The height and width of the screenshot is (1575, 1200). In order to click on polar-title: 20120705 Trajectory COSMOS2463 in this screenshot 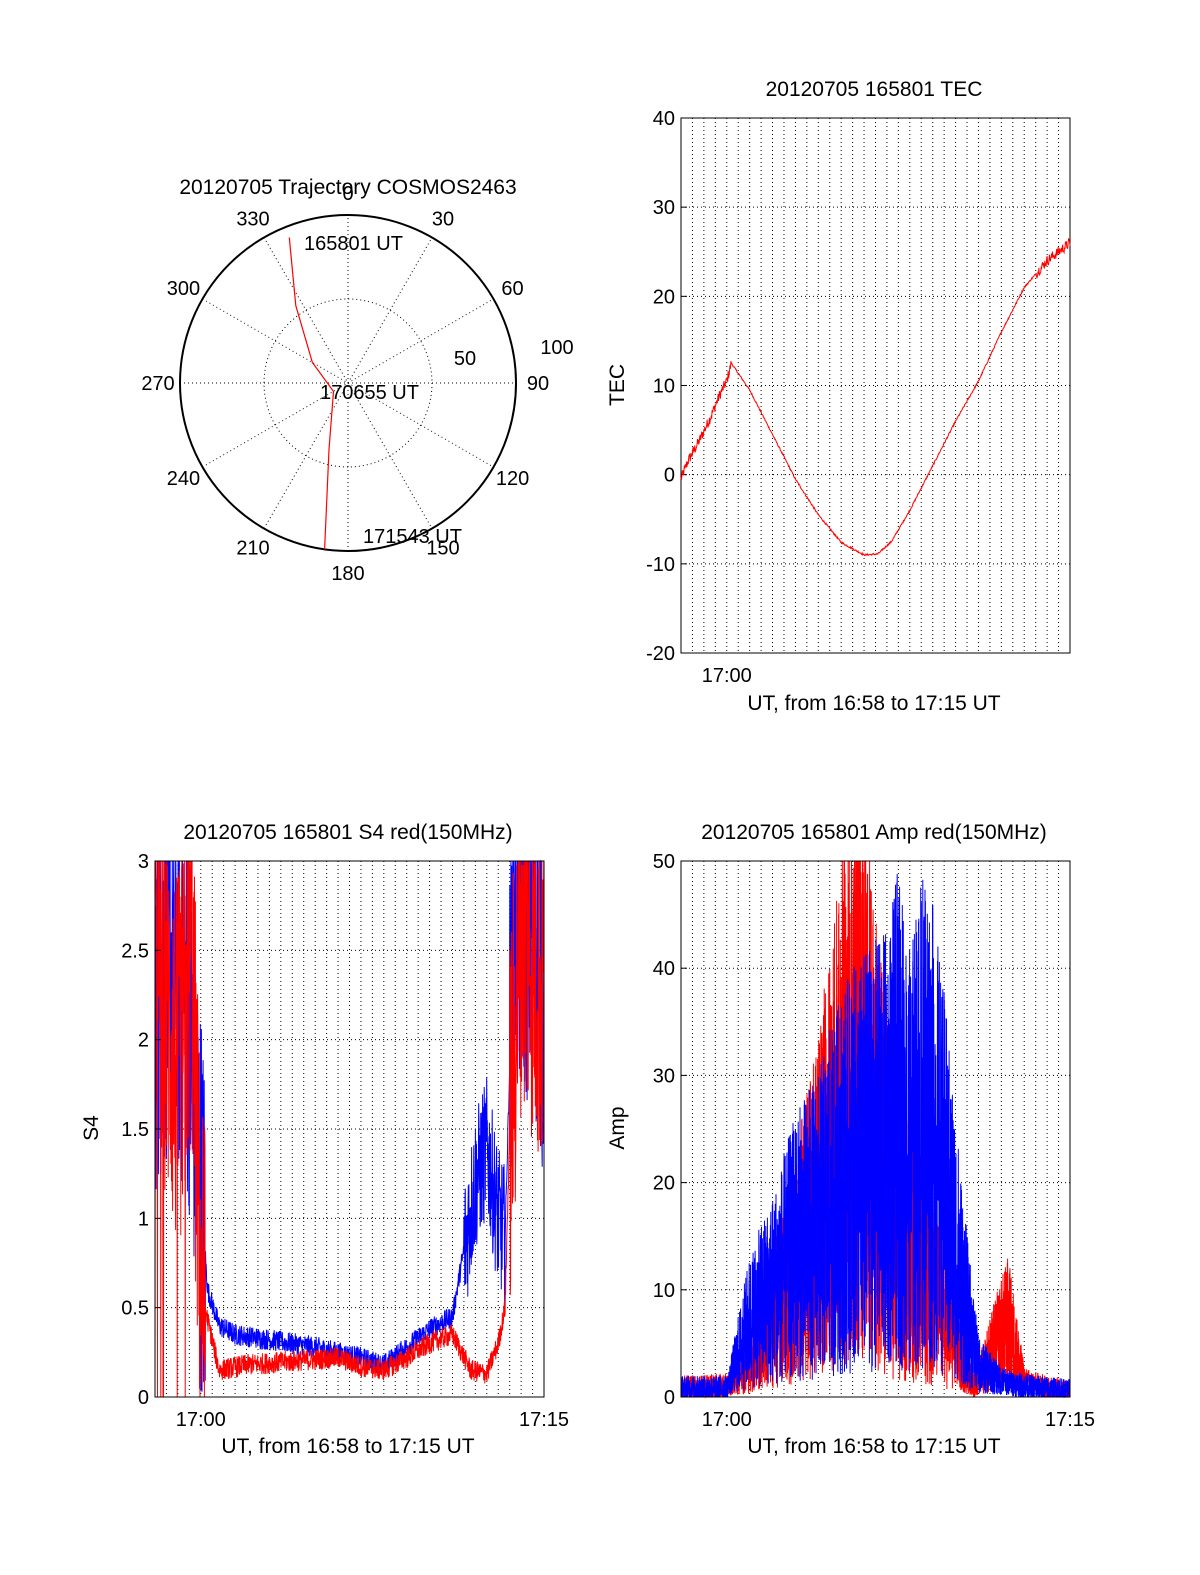, I will do `click(347, 187)`.